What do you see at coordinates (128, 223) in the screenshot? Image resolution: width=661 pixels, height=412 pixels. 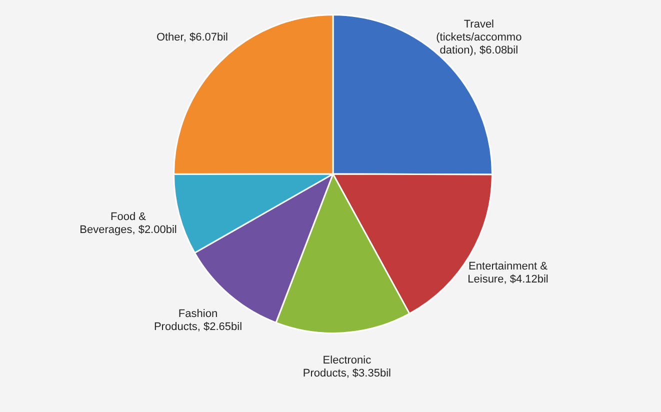 I see `slice-label: Food & Beverages, $2.00bil` at bounding box center [128, 223].